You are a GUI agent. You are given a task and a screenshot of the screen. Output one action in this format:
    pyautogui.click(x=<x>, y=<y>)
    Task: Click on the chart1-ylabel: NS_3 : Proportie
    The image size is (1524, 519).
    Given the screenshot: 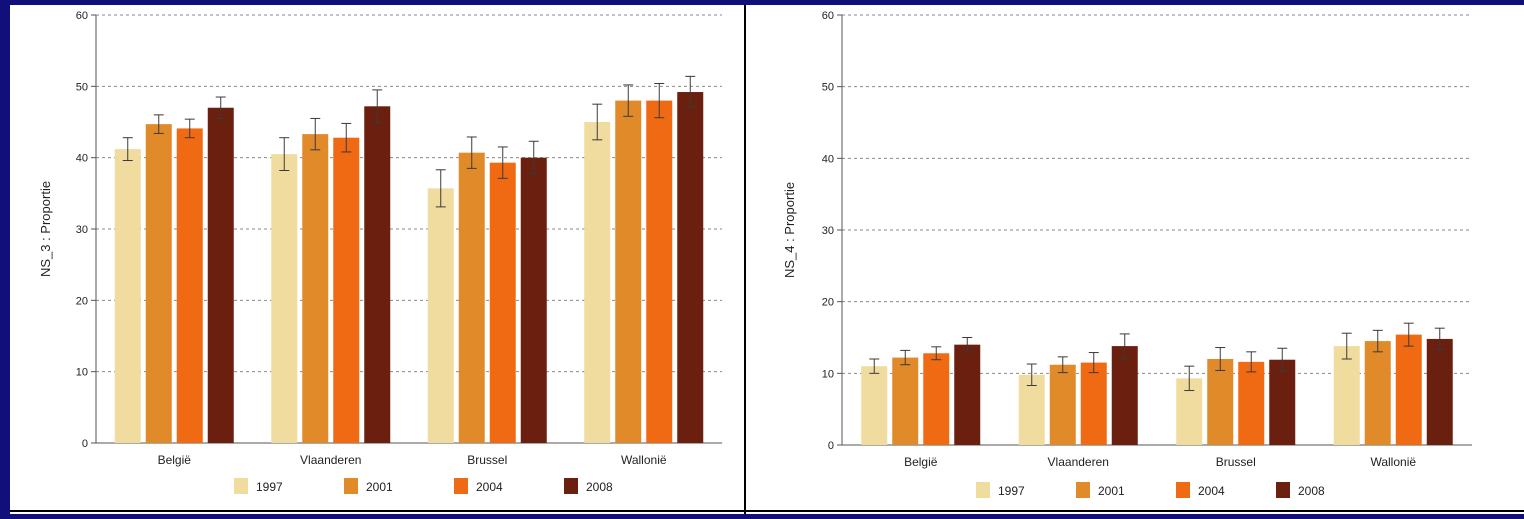 What is the action you would take?
    pyautogui.click(x=45, y=229)
    